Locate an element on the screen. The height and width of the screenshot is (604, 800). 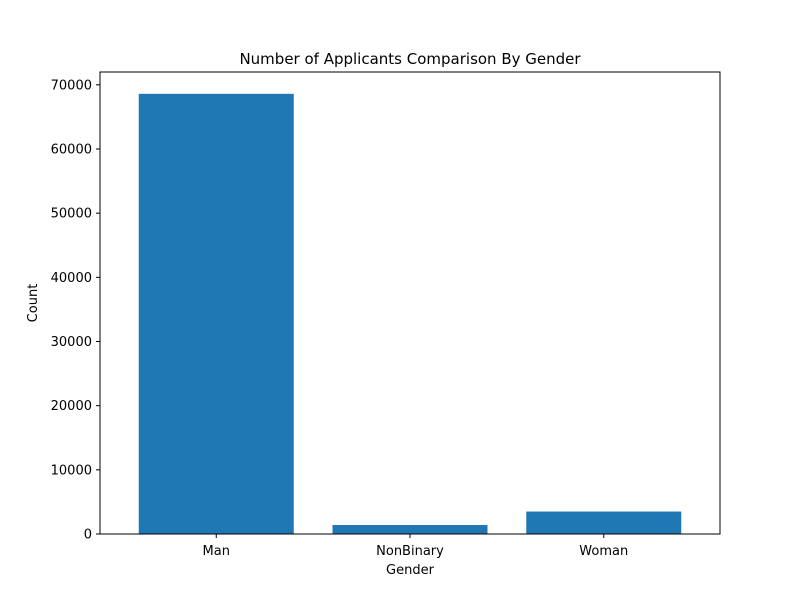
y-tick-label: 30000 is located at coordinates (71, 342).